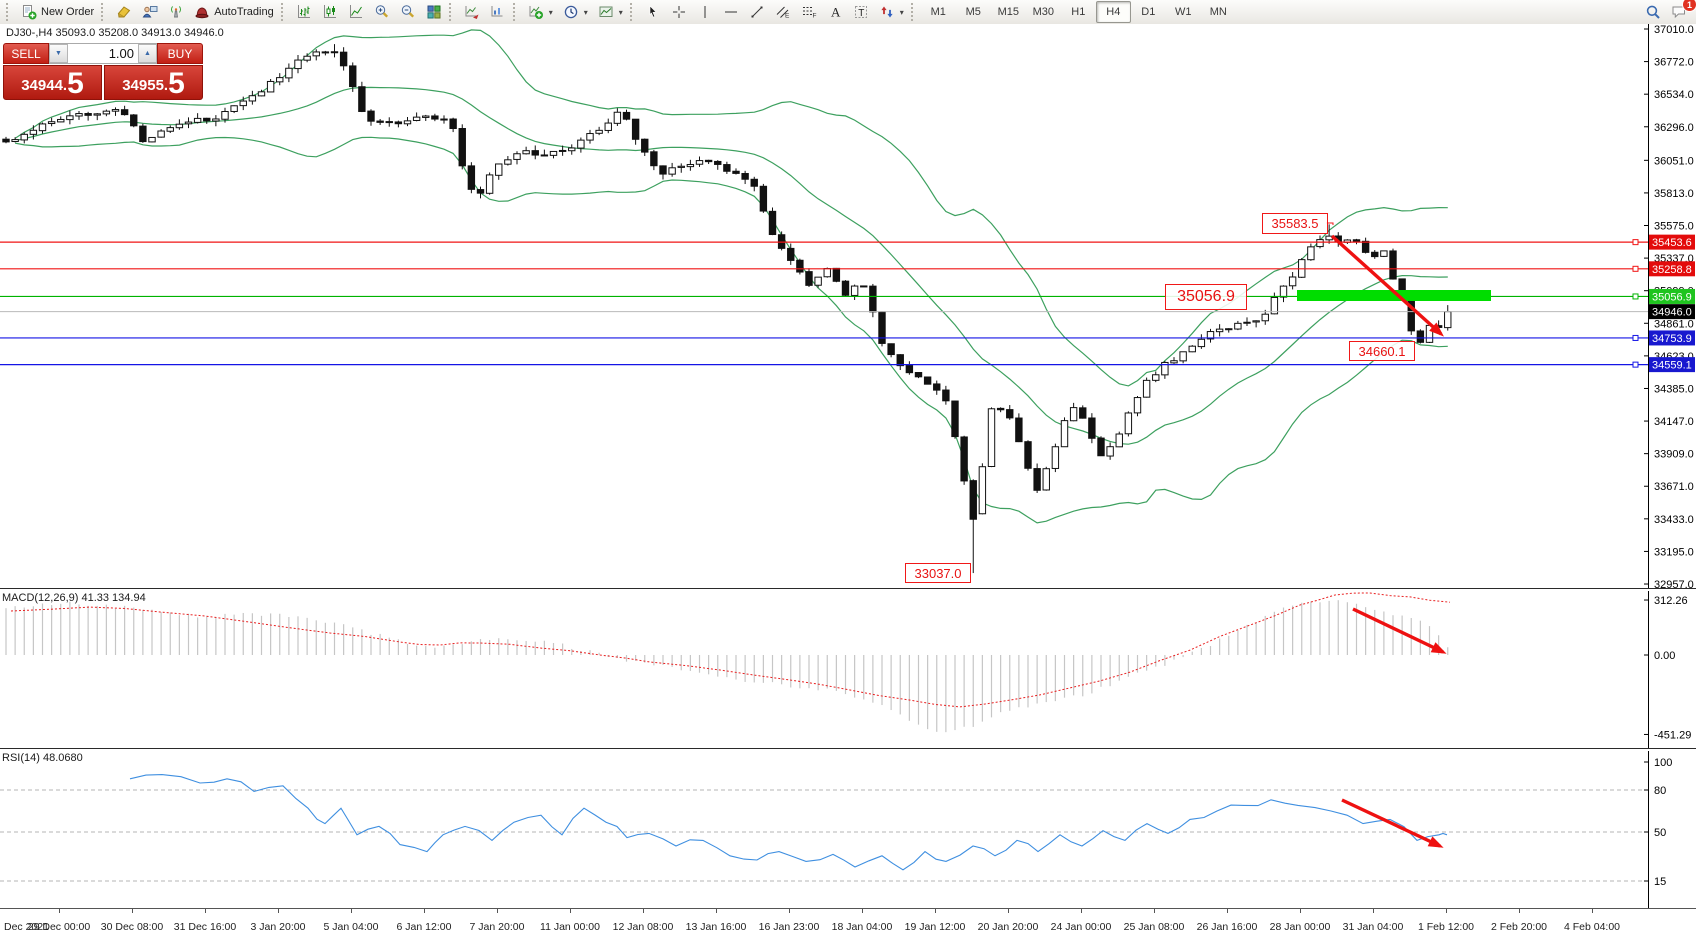  What do you see at coordinates (783, 12) in the screenshot?
I see `equidistant-channel-tool-button: E` at bounding box center [783, 12].